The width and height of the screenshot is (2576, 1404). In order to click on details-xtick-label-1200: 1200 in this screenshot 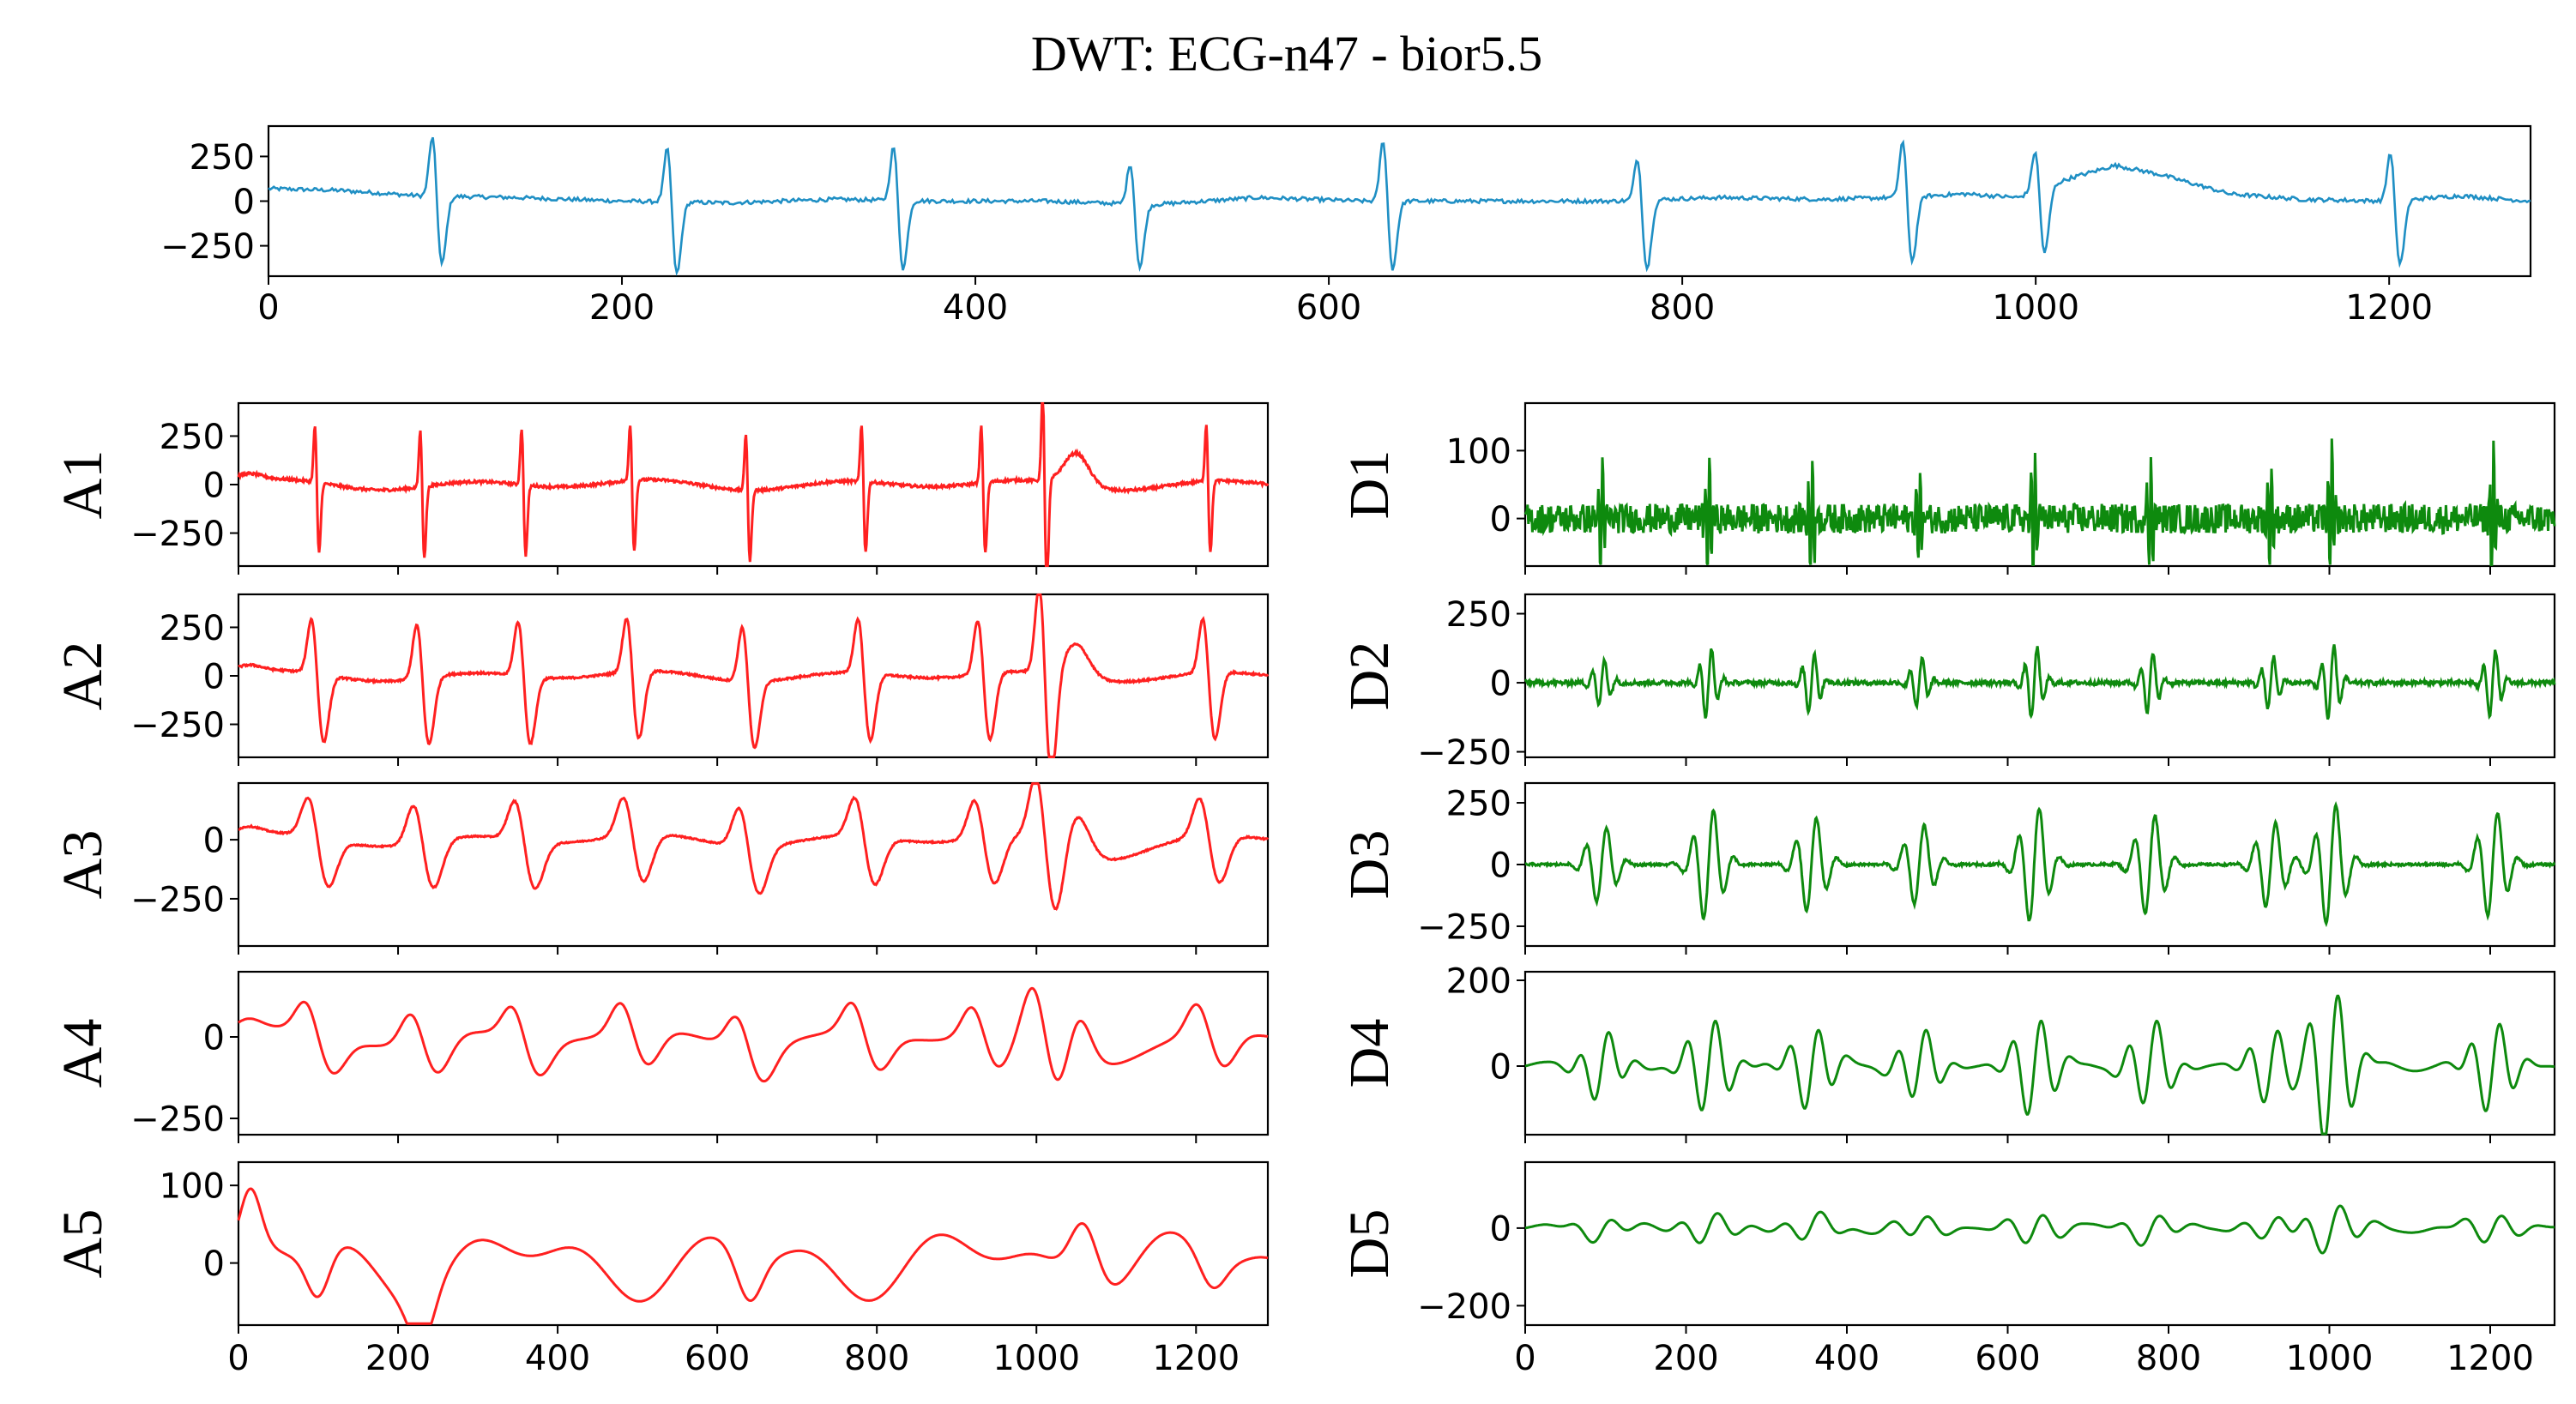, I will do `click(2490, 1359)`.